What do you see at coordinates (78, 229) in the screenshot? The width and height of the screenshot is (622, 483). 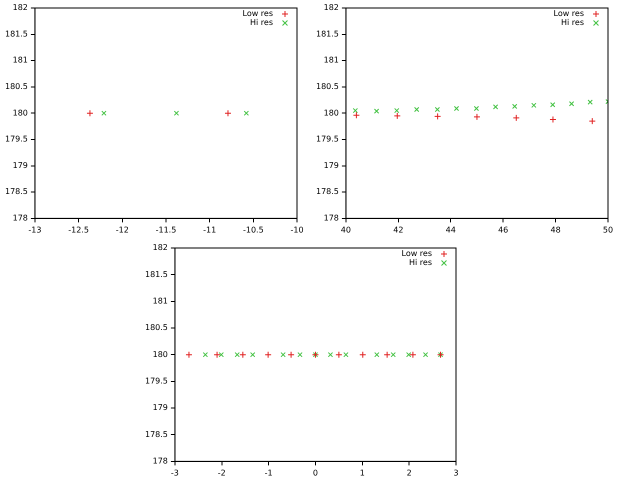 I see `x-tick-label: -12.5` at bounding box center [78, 229].